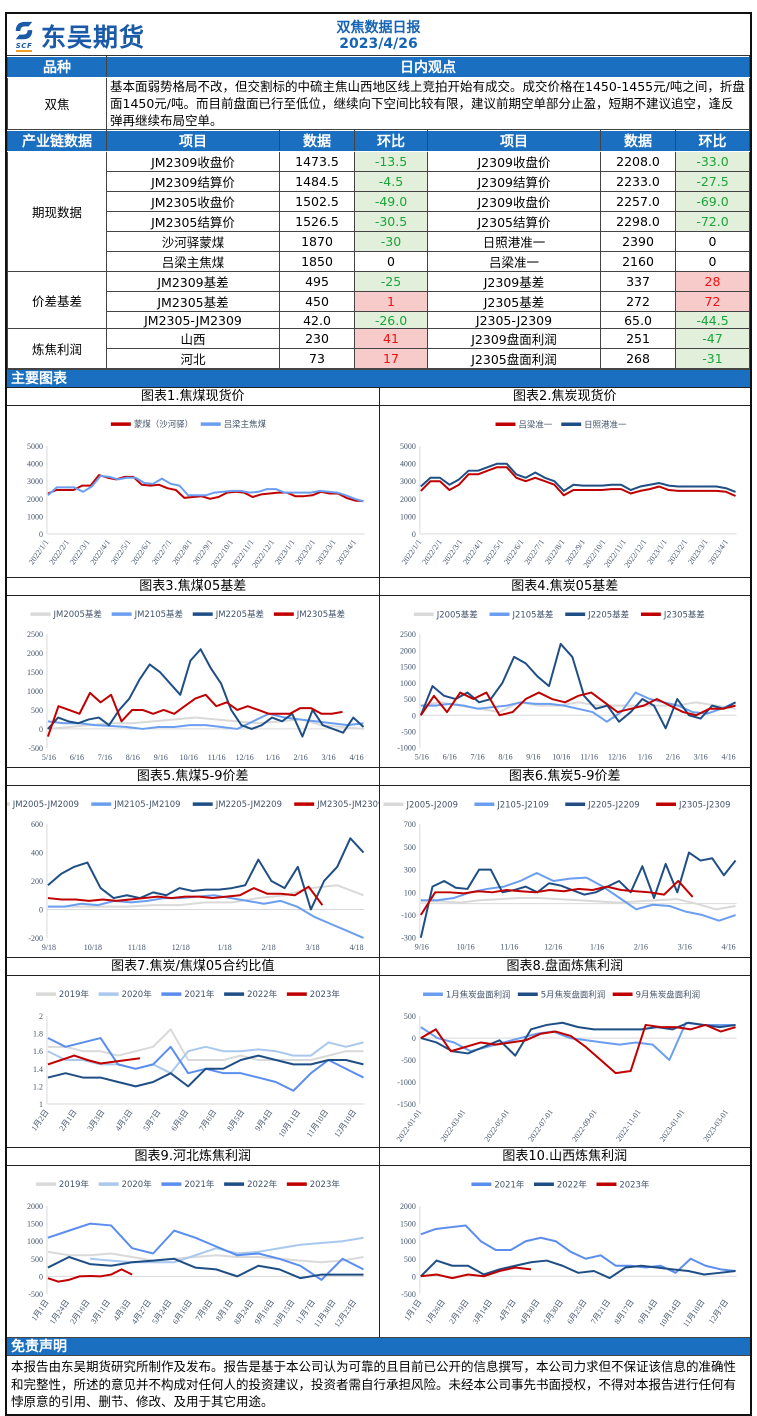 The image size is (757, 1416). I want to click on value-cell: 1870, so click(317, 241).